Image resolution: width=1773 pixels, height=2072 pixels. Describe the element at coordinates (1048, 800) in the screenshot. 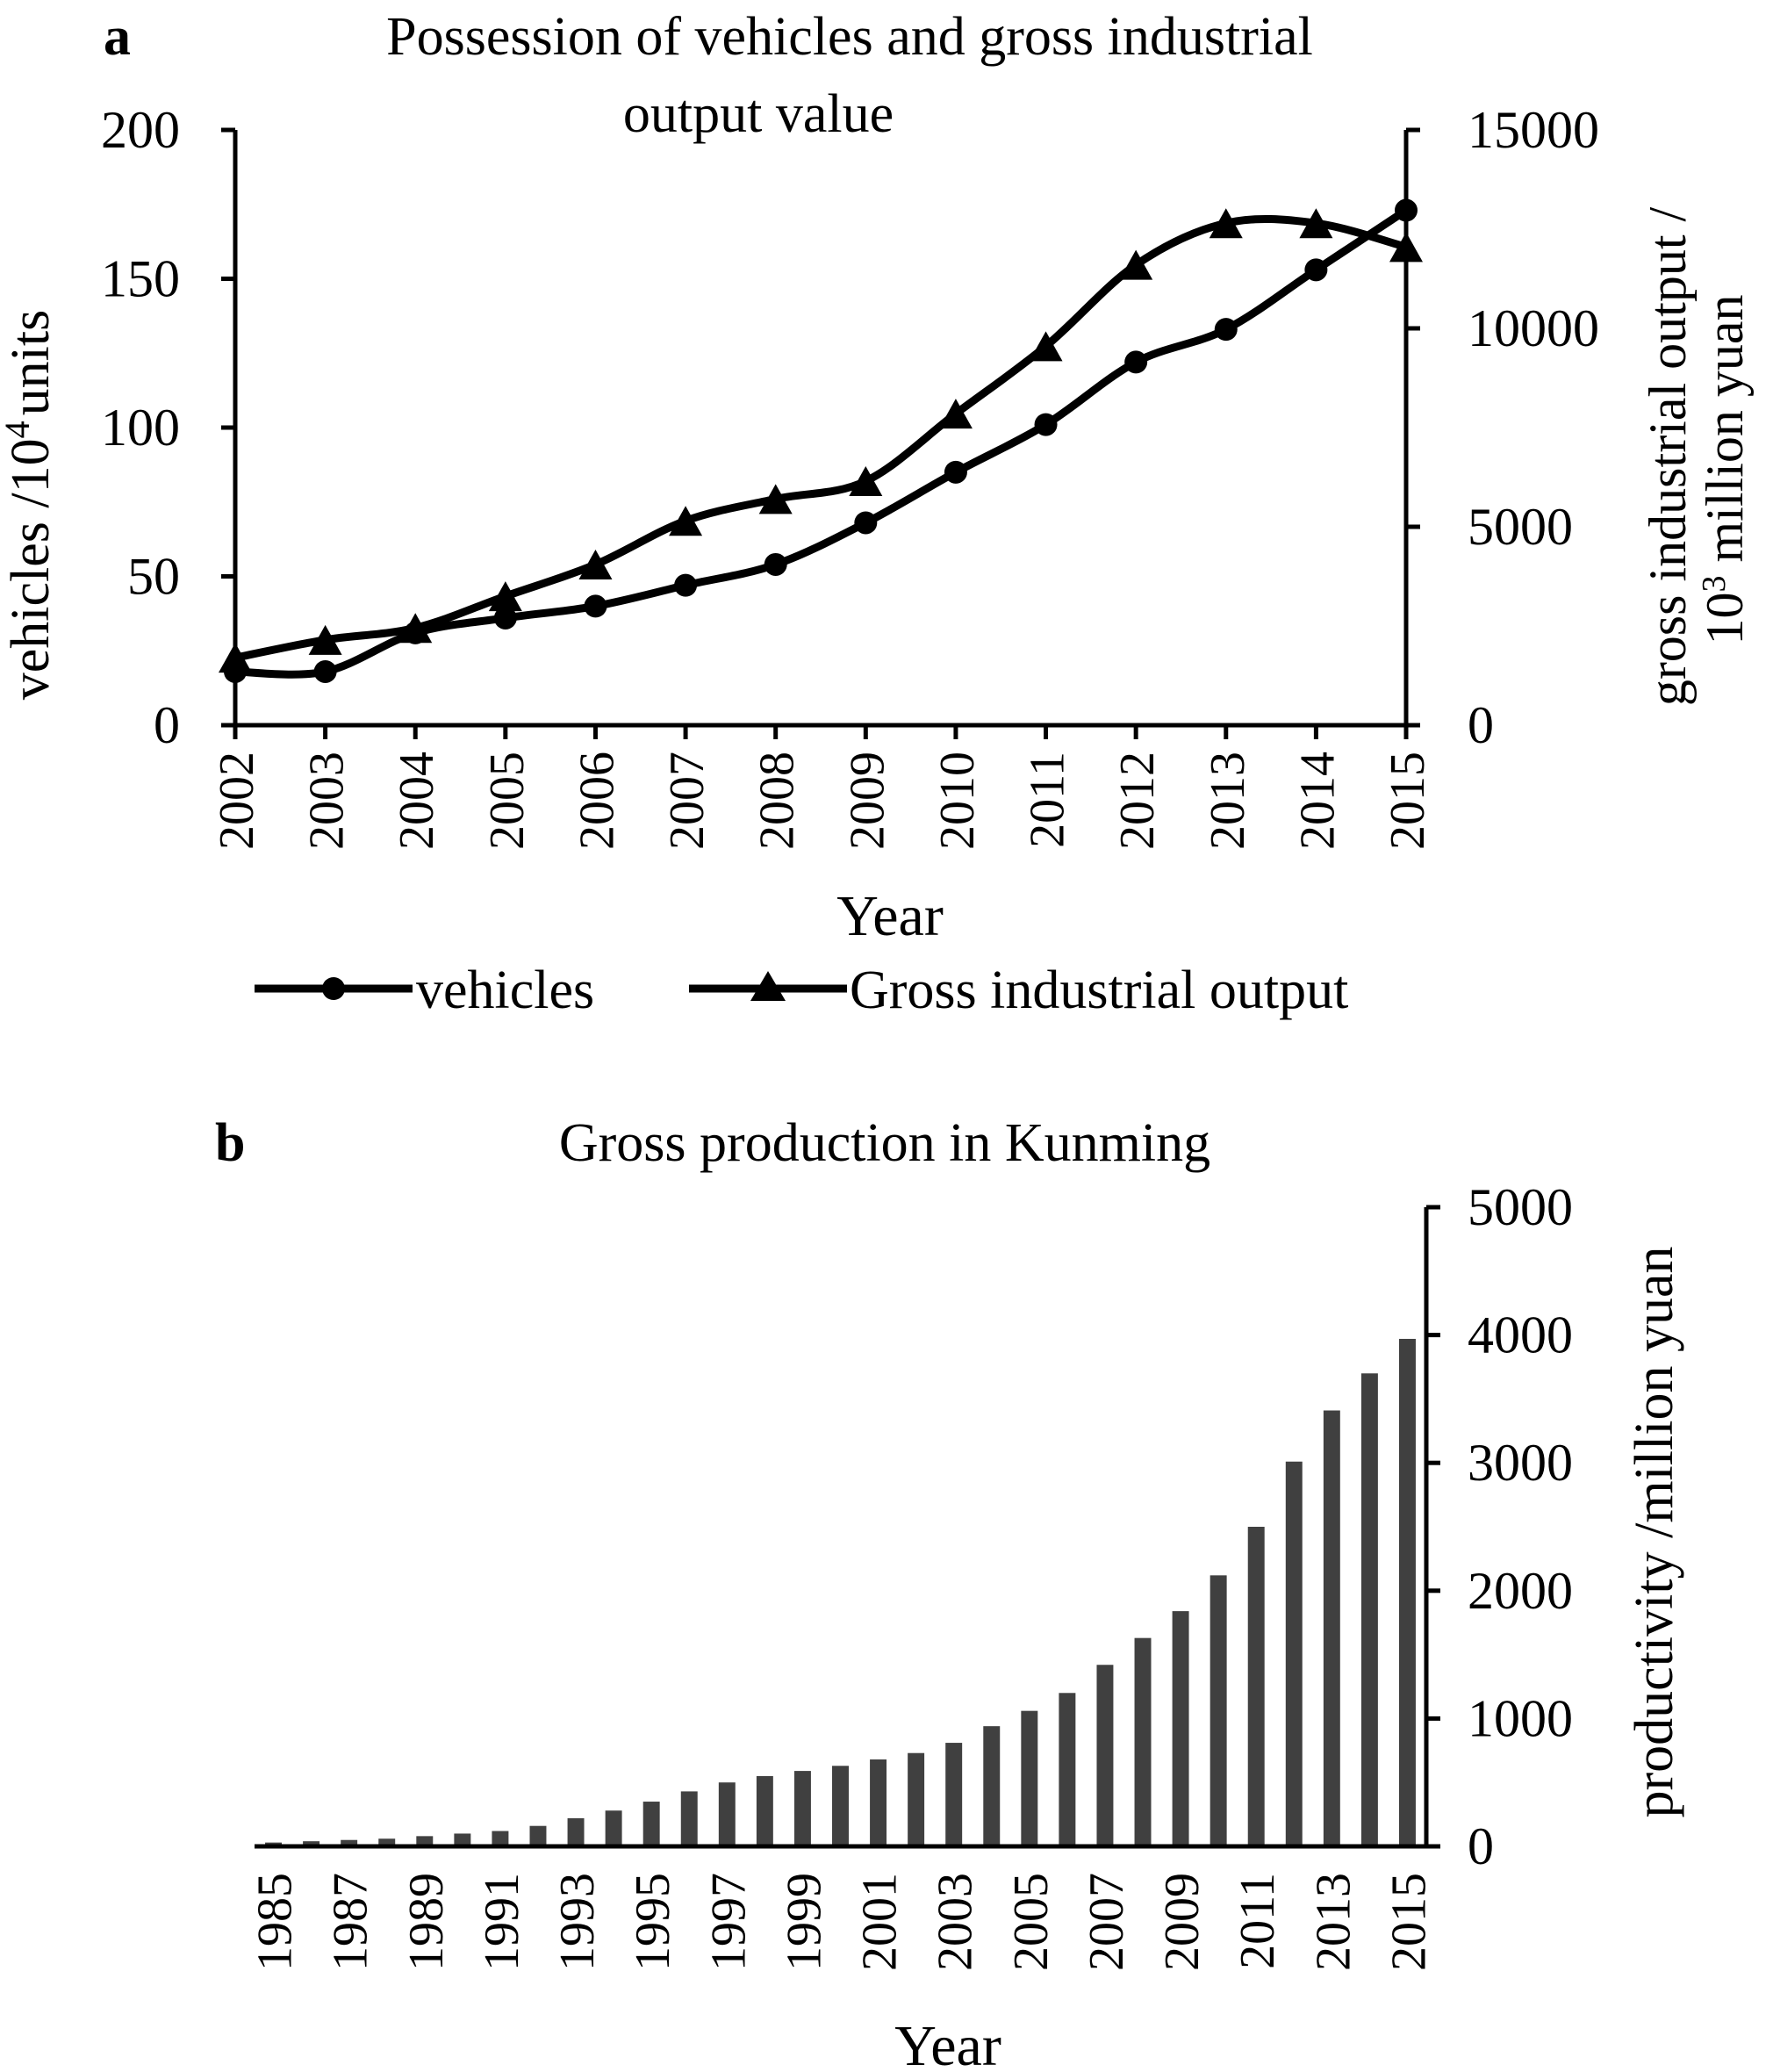

I see `panel-a-x-tick-label: 2011` at that location.